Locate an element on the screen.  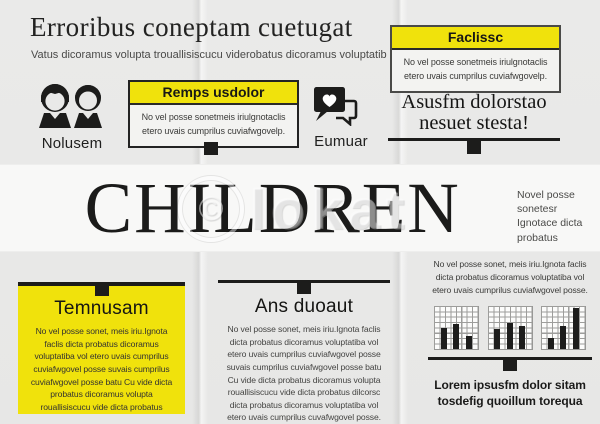
faclissc-callout-title: Faclissc is located at coordinates (475, 38).